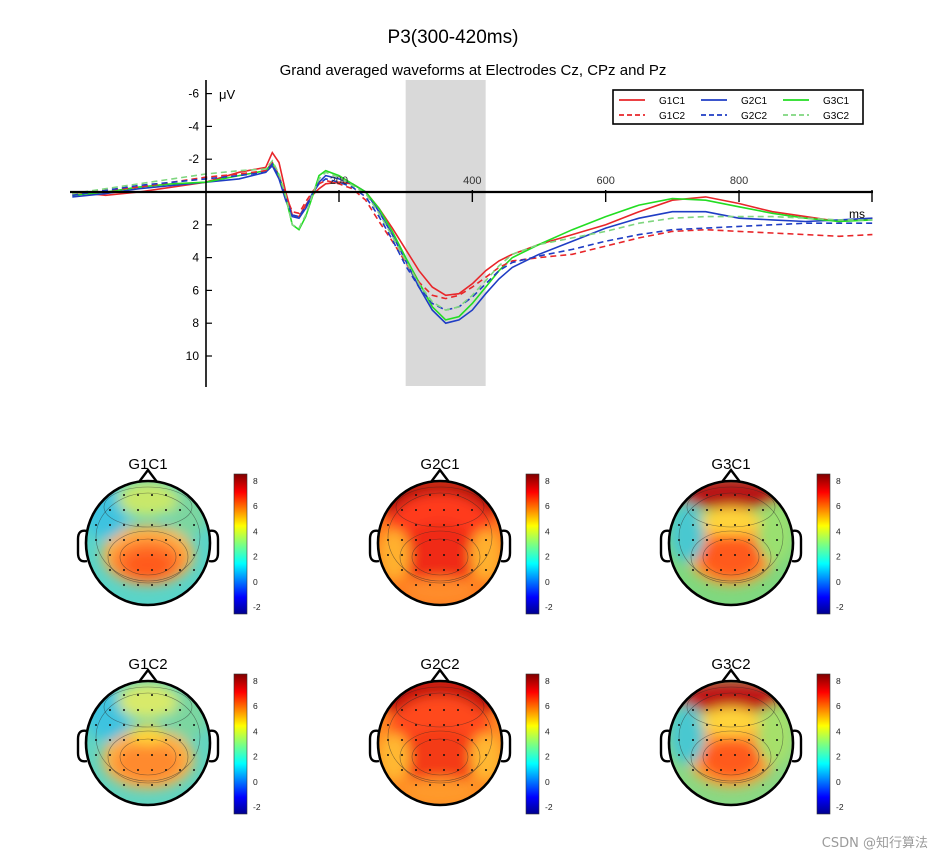  I want to click on y-tick-label: -6, so click(193, 94).